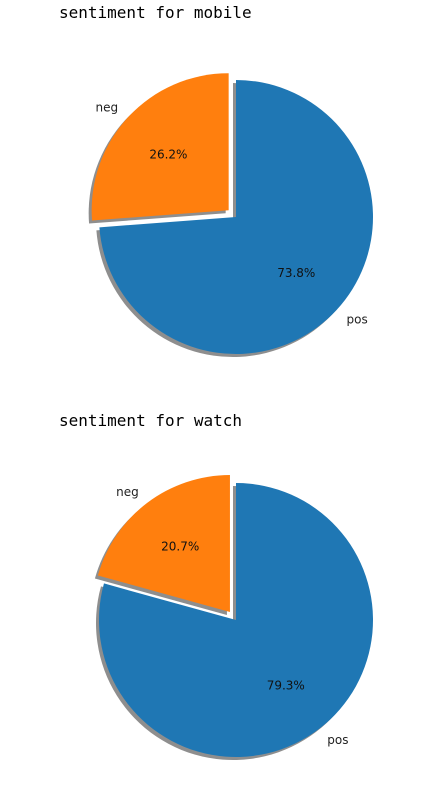 Image resolution: width=443 pixels, height=803 pixels. Describe the element at coordinates (168, 154) in the screenshot. I see `pie-pct-label-neg: 26.2%` at that location.